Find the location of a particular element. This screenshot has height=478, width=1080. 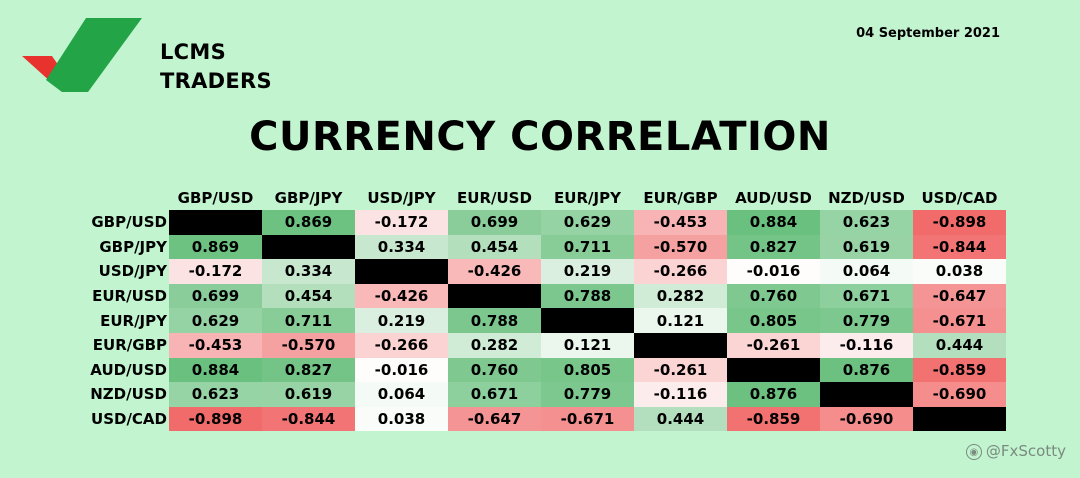

correlation-cell: 0.699 is located at coordinates (494, 222).